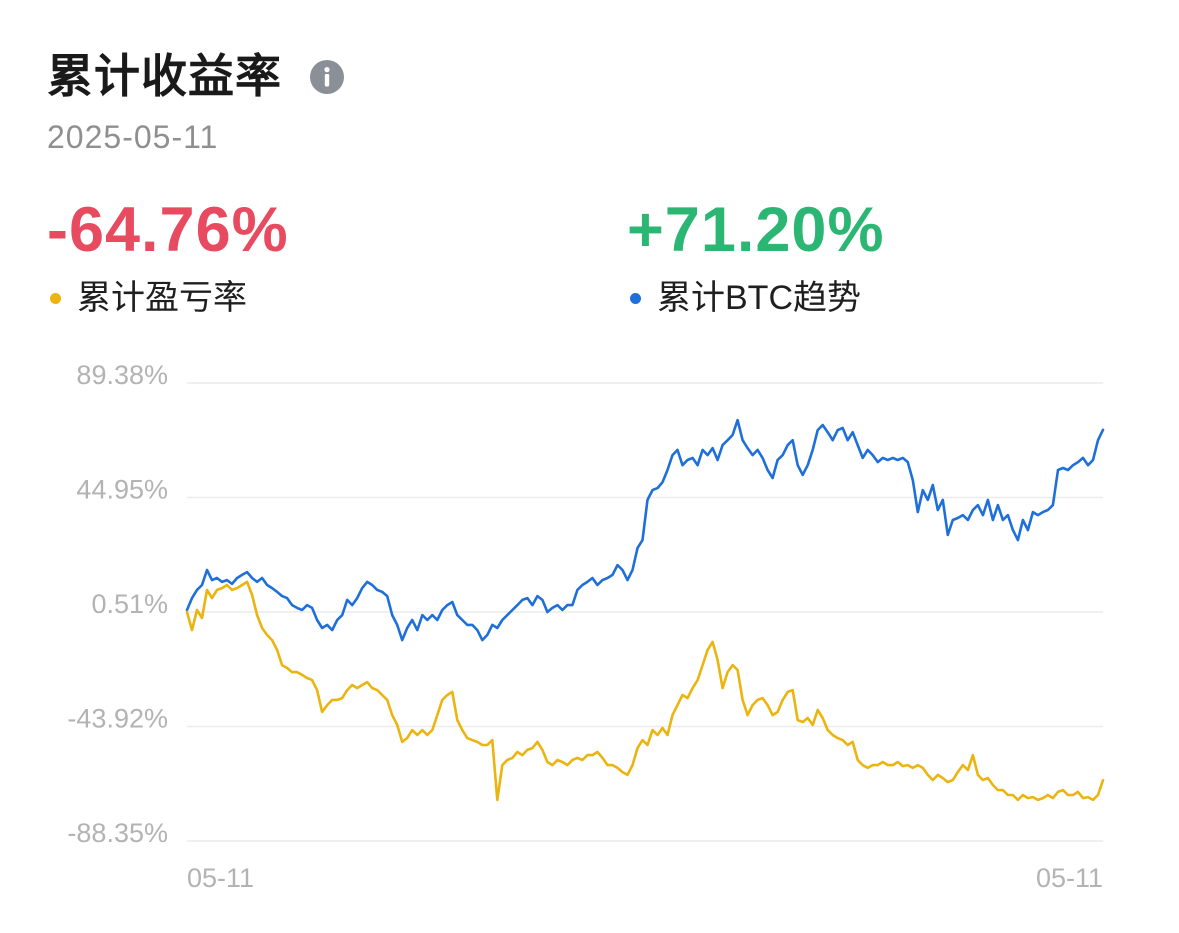 The width and height of the screenshot is (1179, 933). I want to click on y-tick-label: 44.95%, so click(122, 490).